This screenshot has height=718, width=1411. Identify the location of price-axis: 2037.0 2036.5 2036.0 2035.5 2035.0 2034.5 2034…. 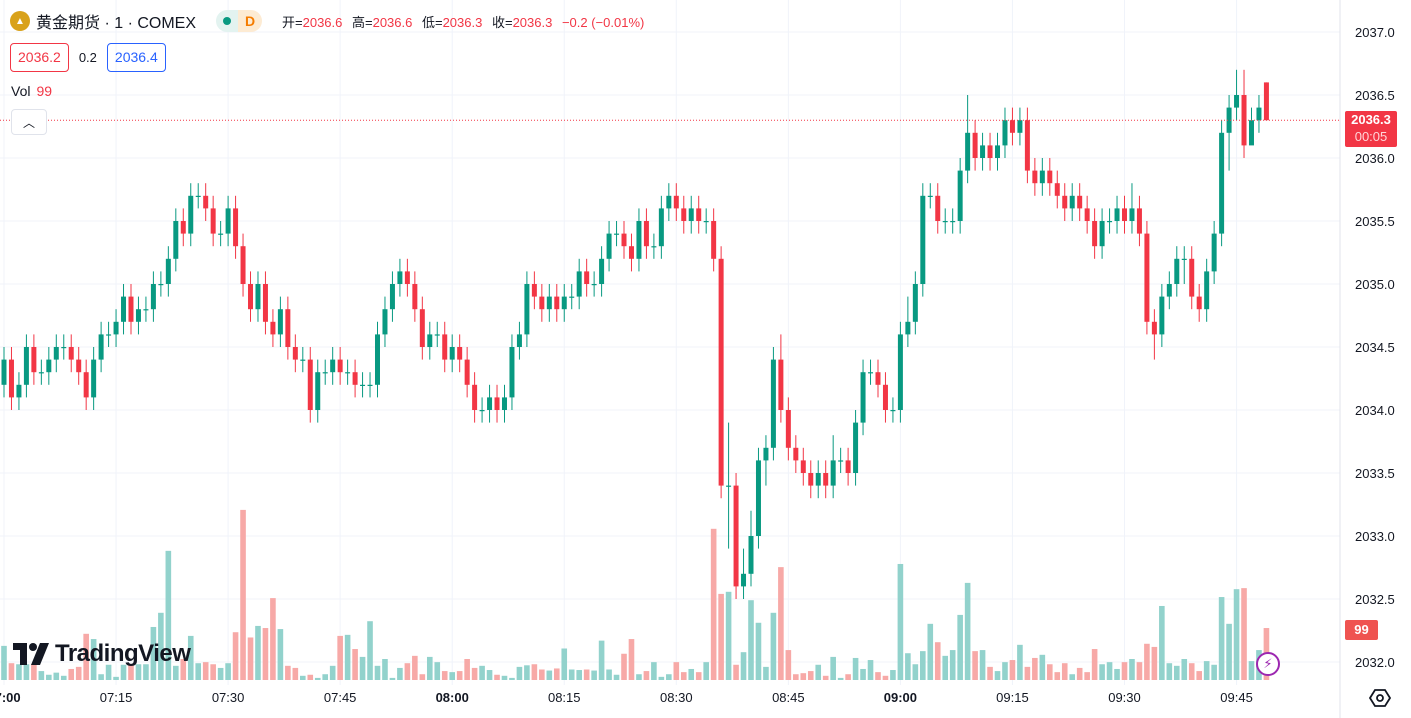
(1375, 347).